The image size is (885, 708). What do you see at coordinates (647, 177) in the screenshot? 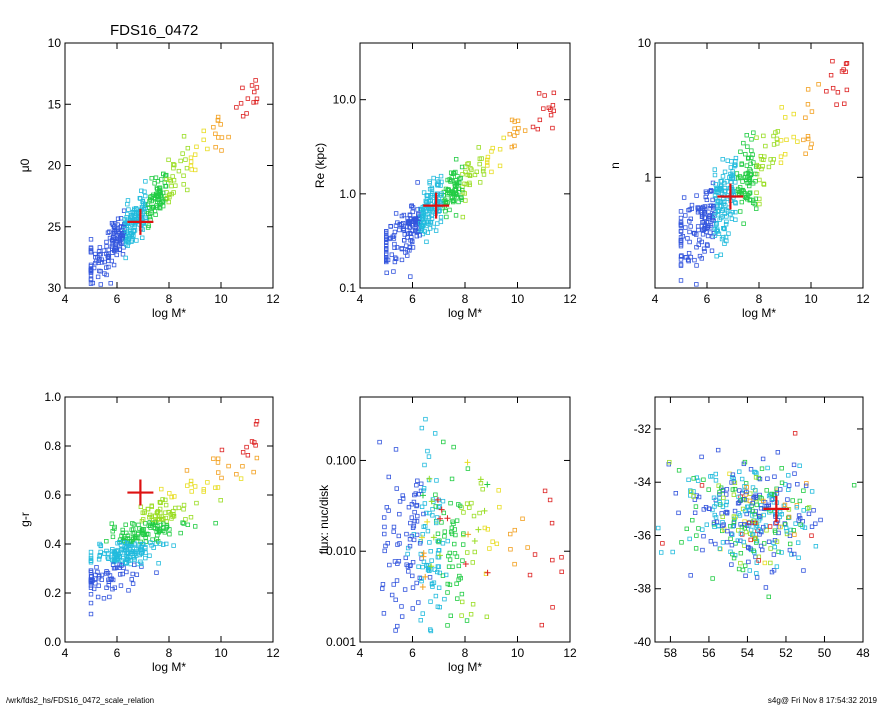
I see `y-tick-label: 1` at bounding box center [647, 177].